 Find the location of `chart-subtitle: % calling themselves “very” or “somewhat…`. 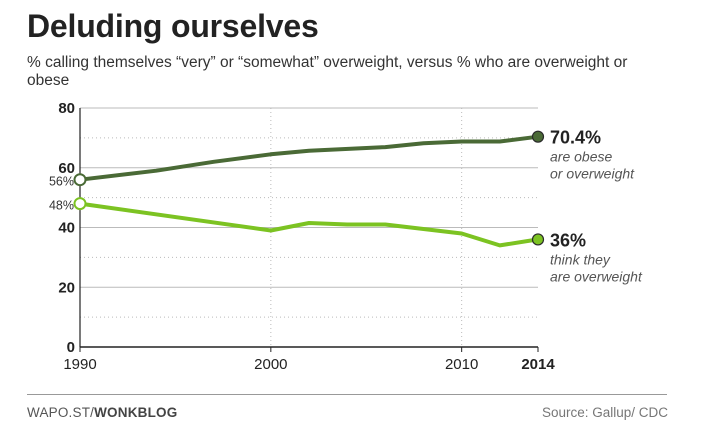

chart-subtitle: % calling themselves “very” or “somewhat… is located at coordinates (327, 71).